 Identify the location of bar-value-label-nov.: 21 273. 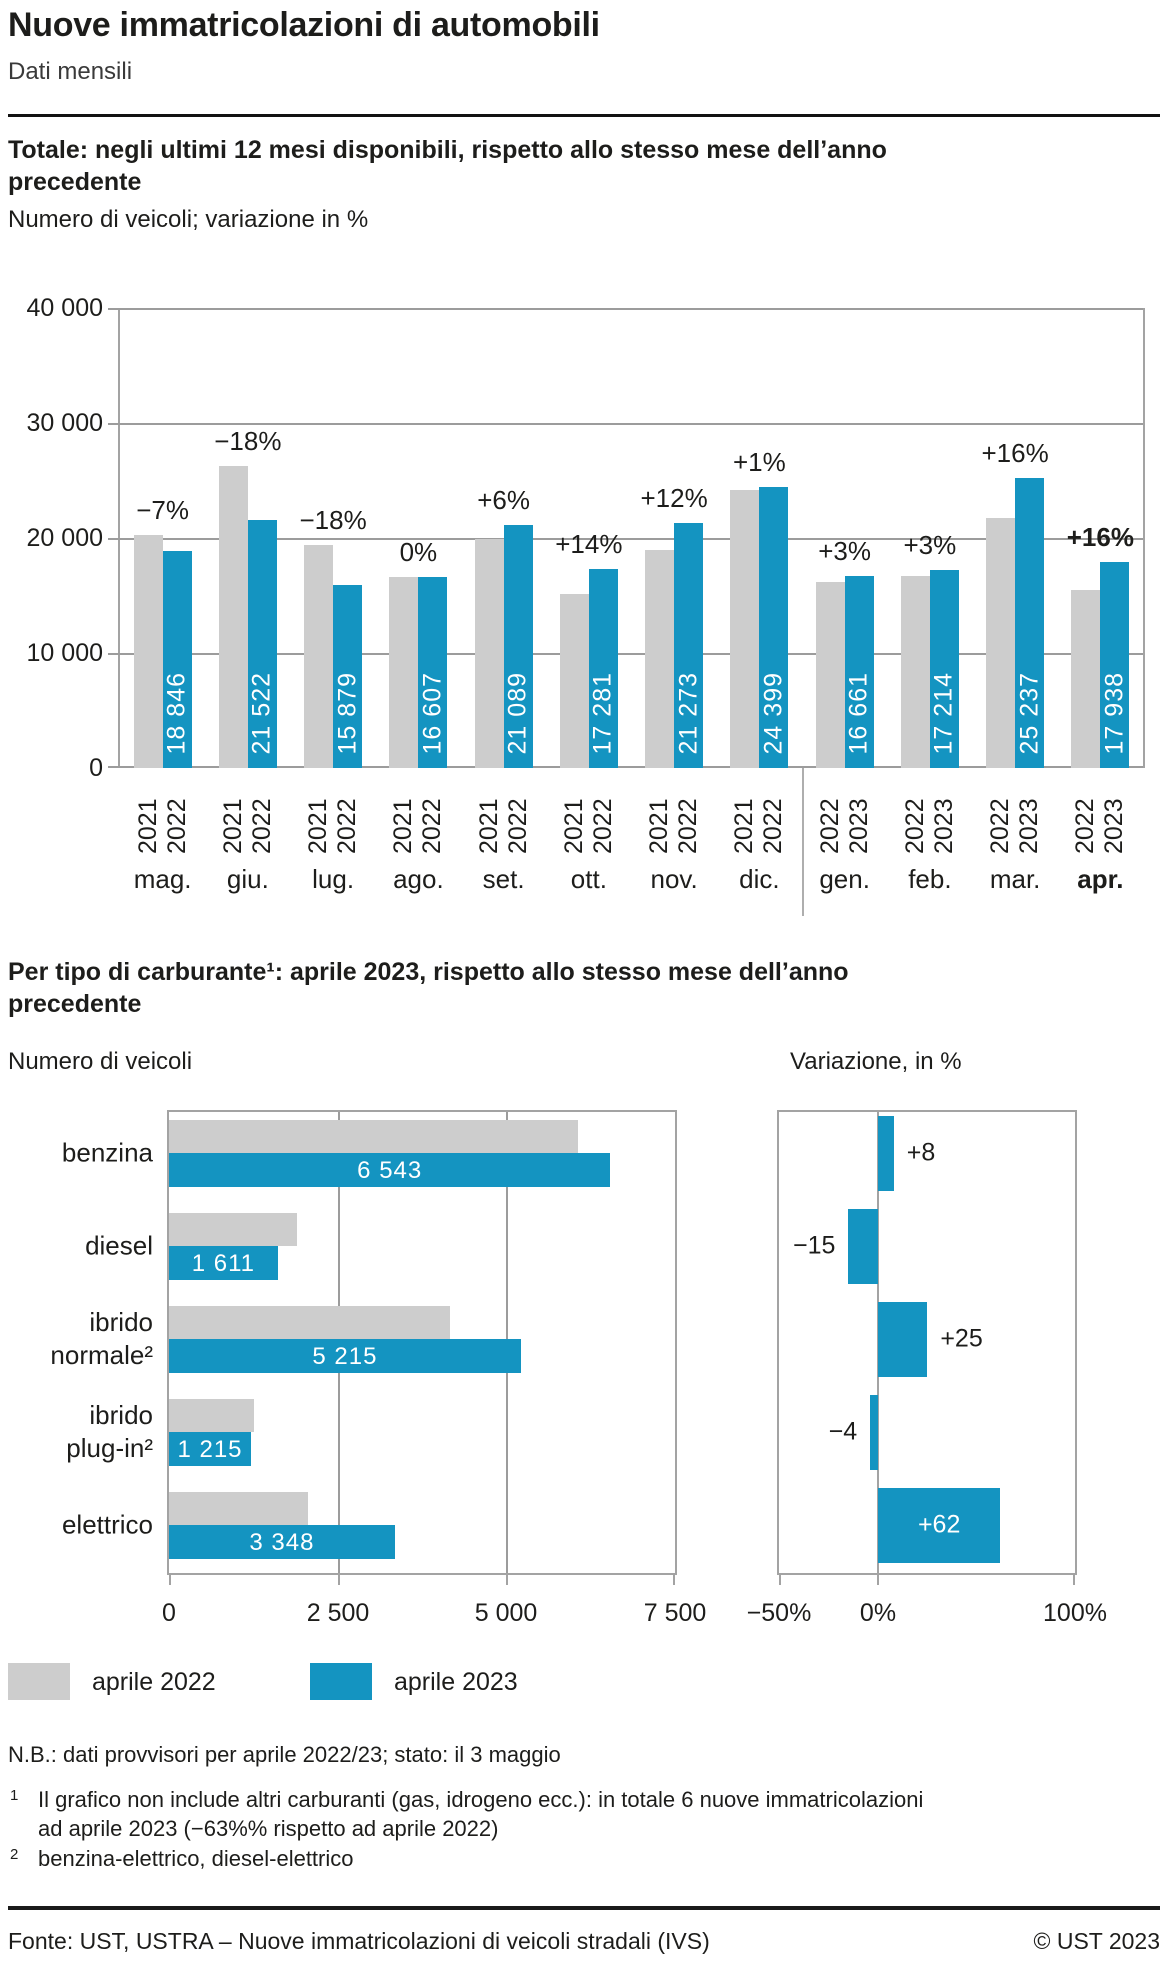
(688, 712).